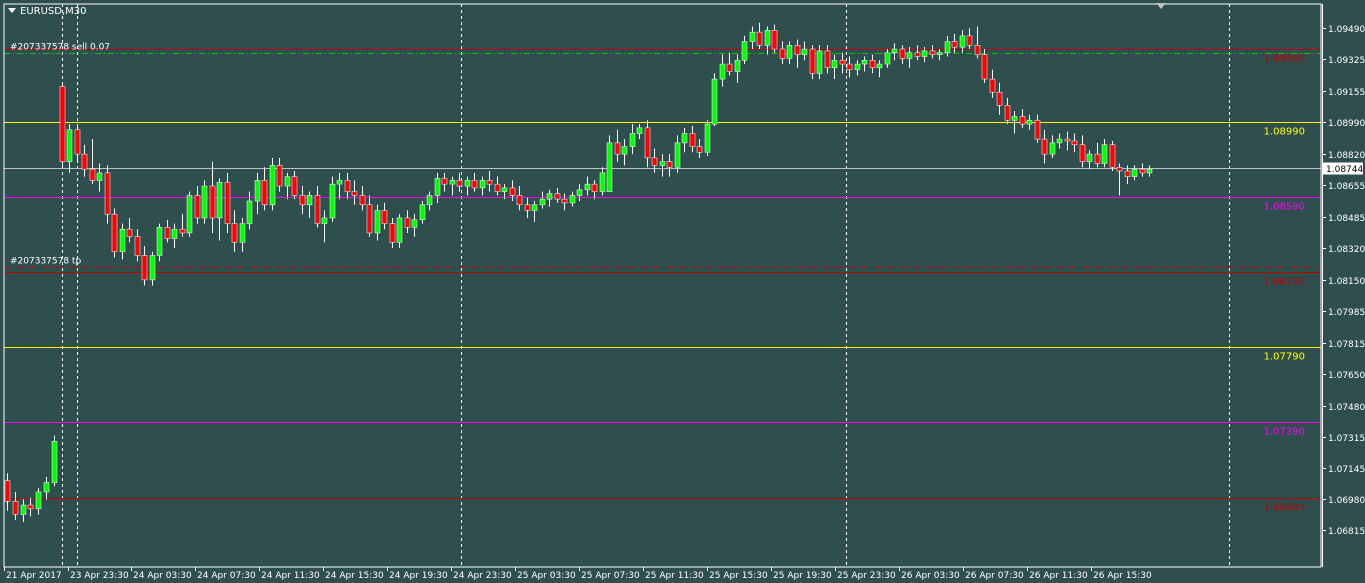 Image resolution: width=1365 pixels, height=583 pixels. Describe the element at coordinates (1161, 6) in the screenshot. I see `scroll-marker-icon` at that location.